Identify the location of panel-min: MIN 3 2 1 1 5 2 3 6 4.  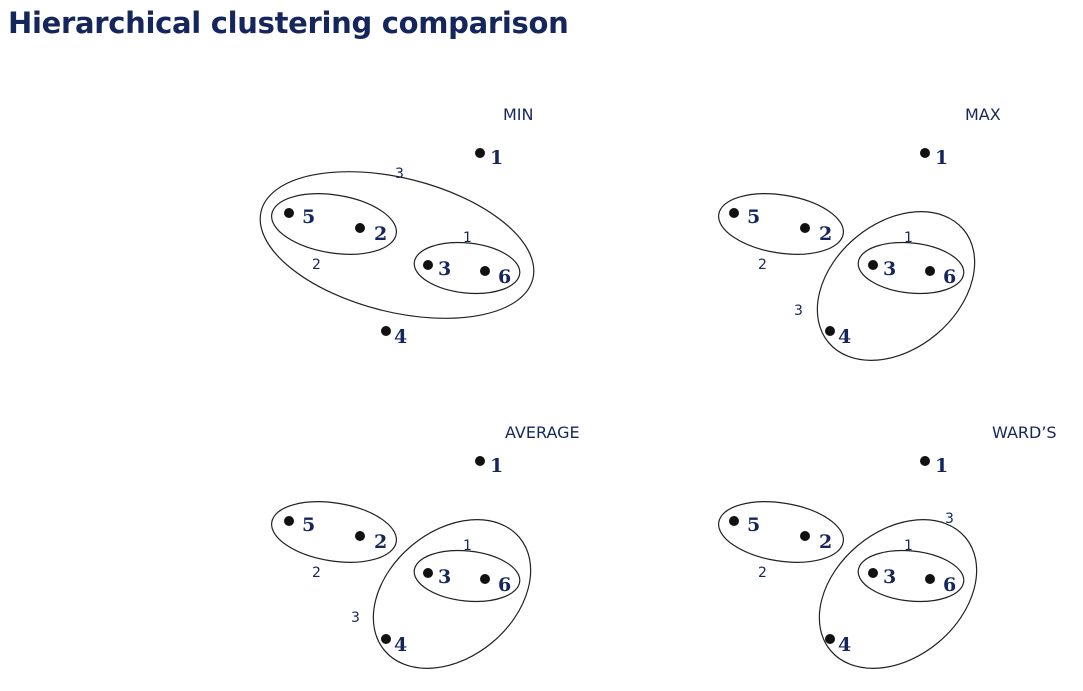
(397, 226).